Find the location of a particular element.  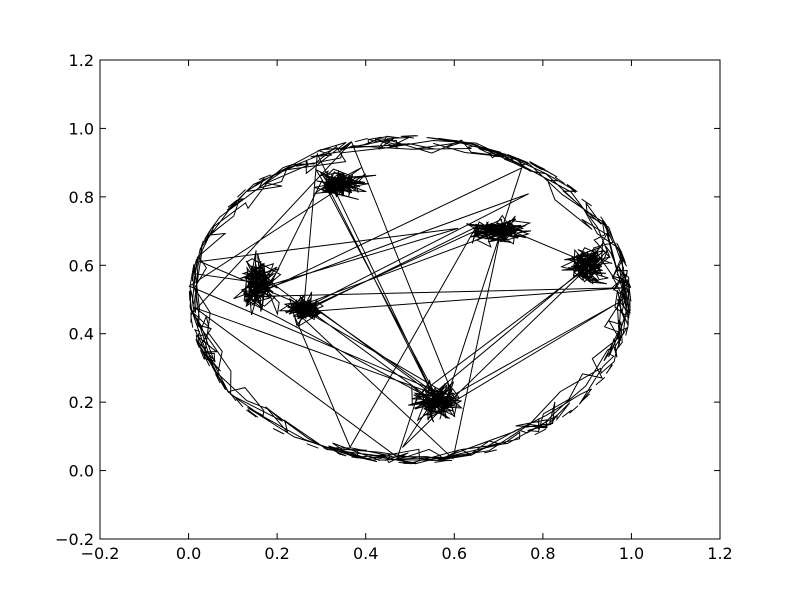

y-tick-label: 1.2 is located at coordinates (81, 60).